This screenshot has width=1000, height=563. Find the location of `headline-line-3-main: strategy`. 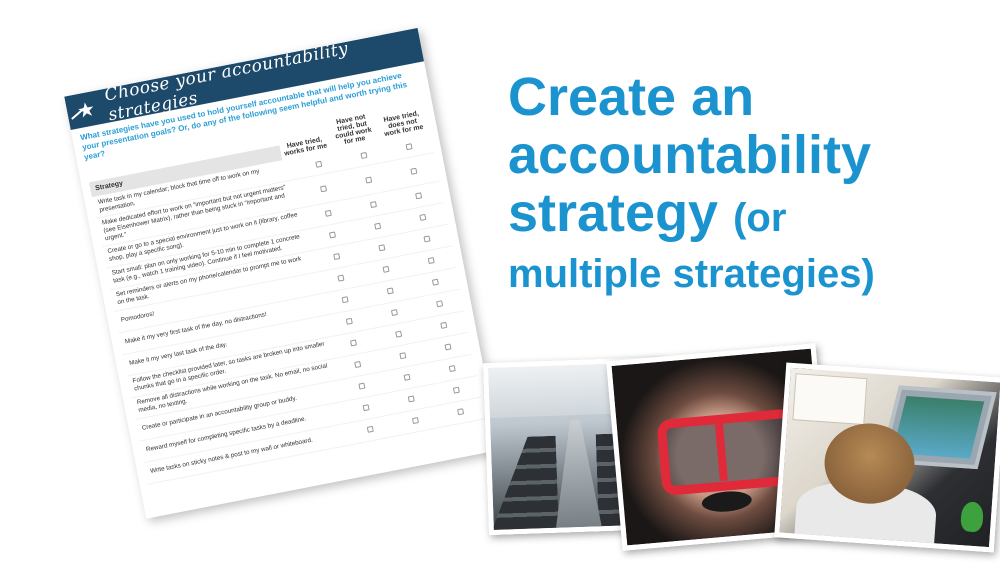

headline-line-3-main: strategy is located at coordinates (613, 213).